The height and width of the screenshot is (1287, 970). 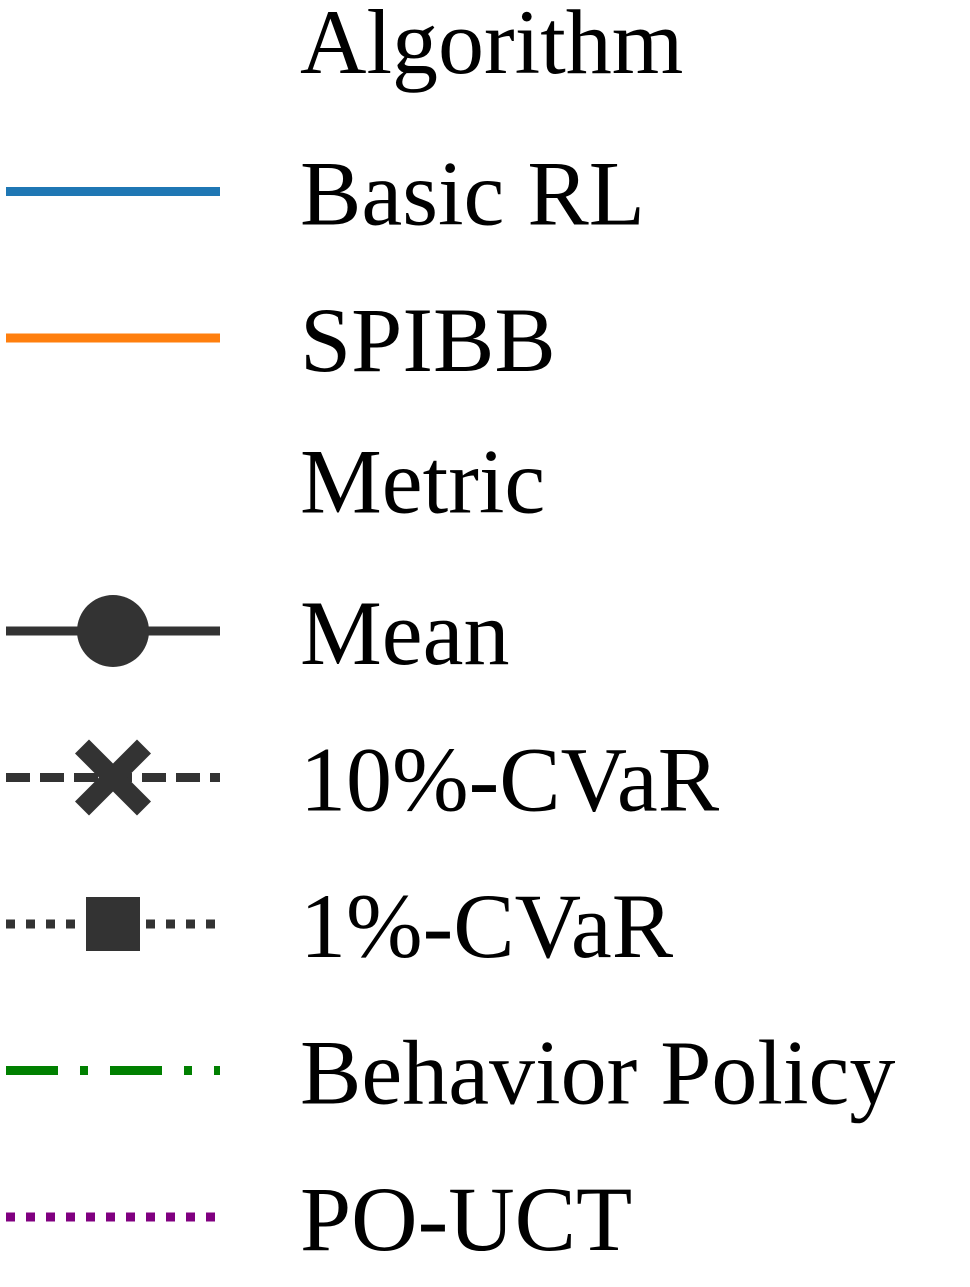 I want to click on legend-label-1-cvar: 1%-CVaR, so click(x=487, y=926).